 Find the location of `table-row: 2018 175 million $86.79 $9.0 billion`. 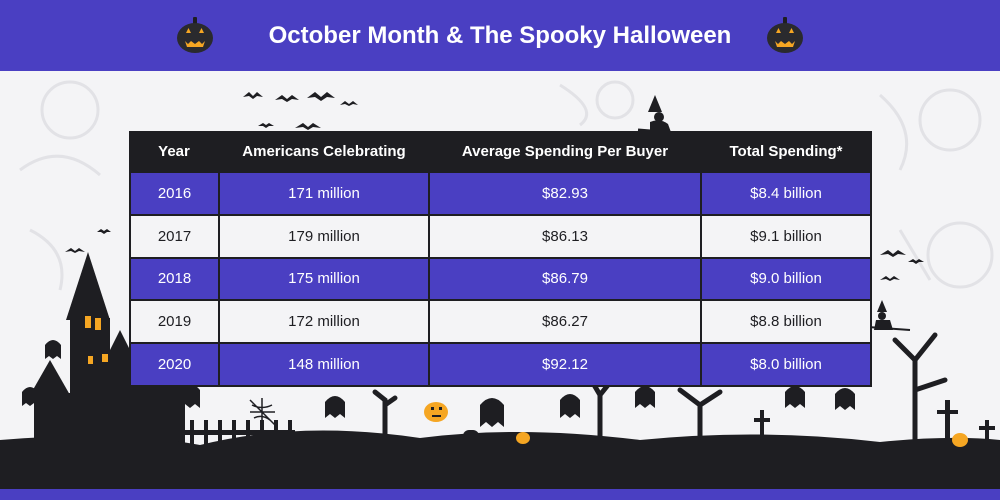

table-row: 2018 175 million $86.79 $9.0 billion is located at coordinates (500, 279).